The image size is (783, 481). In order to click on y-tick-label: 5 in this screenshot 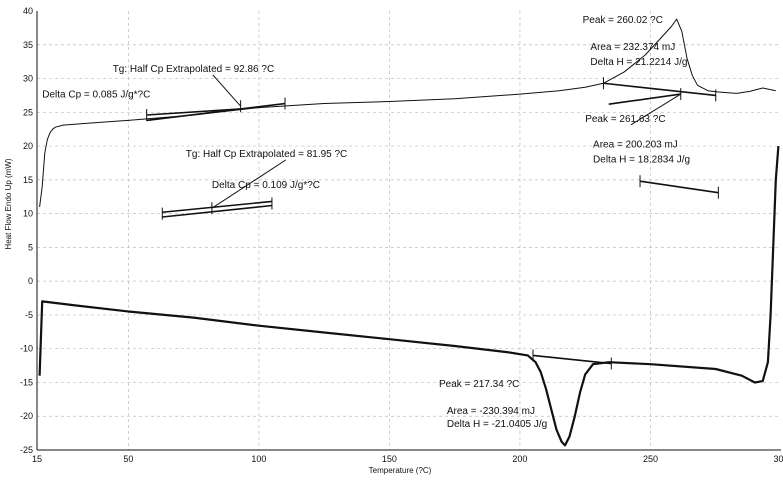, I will do `click(30, 247)`.